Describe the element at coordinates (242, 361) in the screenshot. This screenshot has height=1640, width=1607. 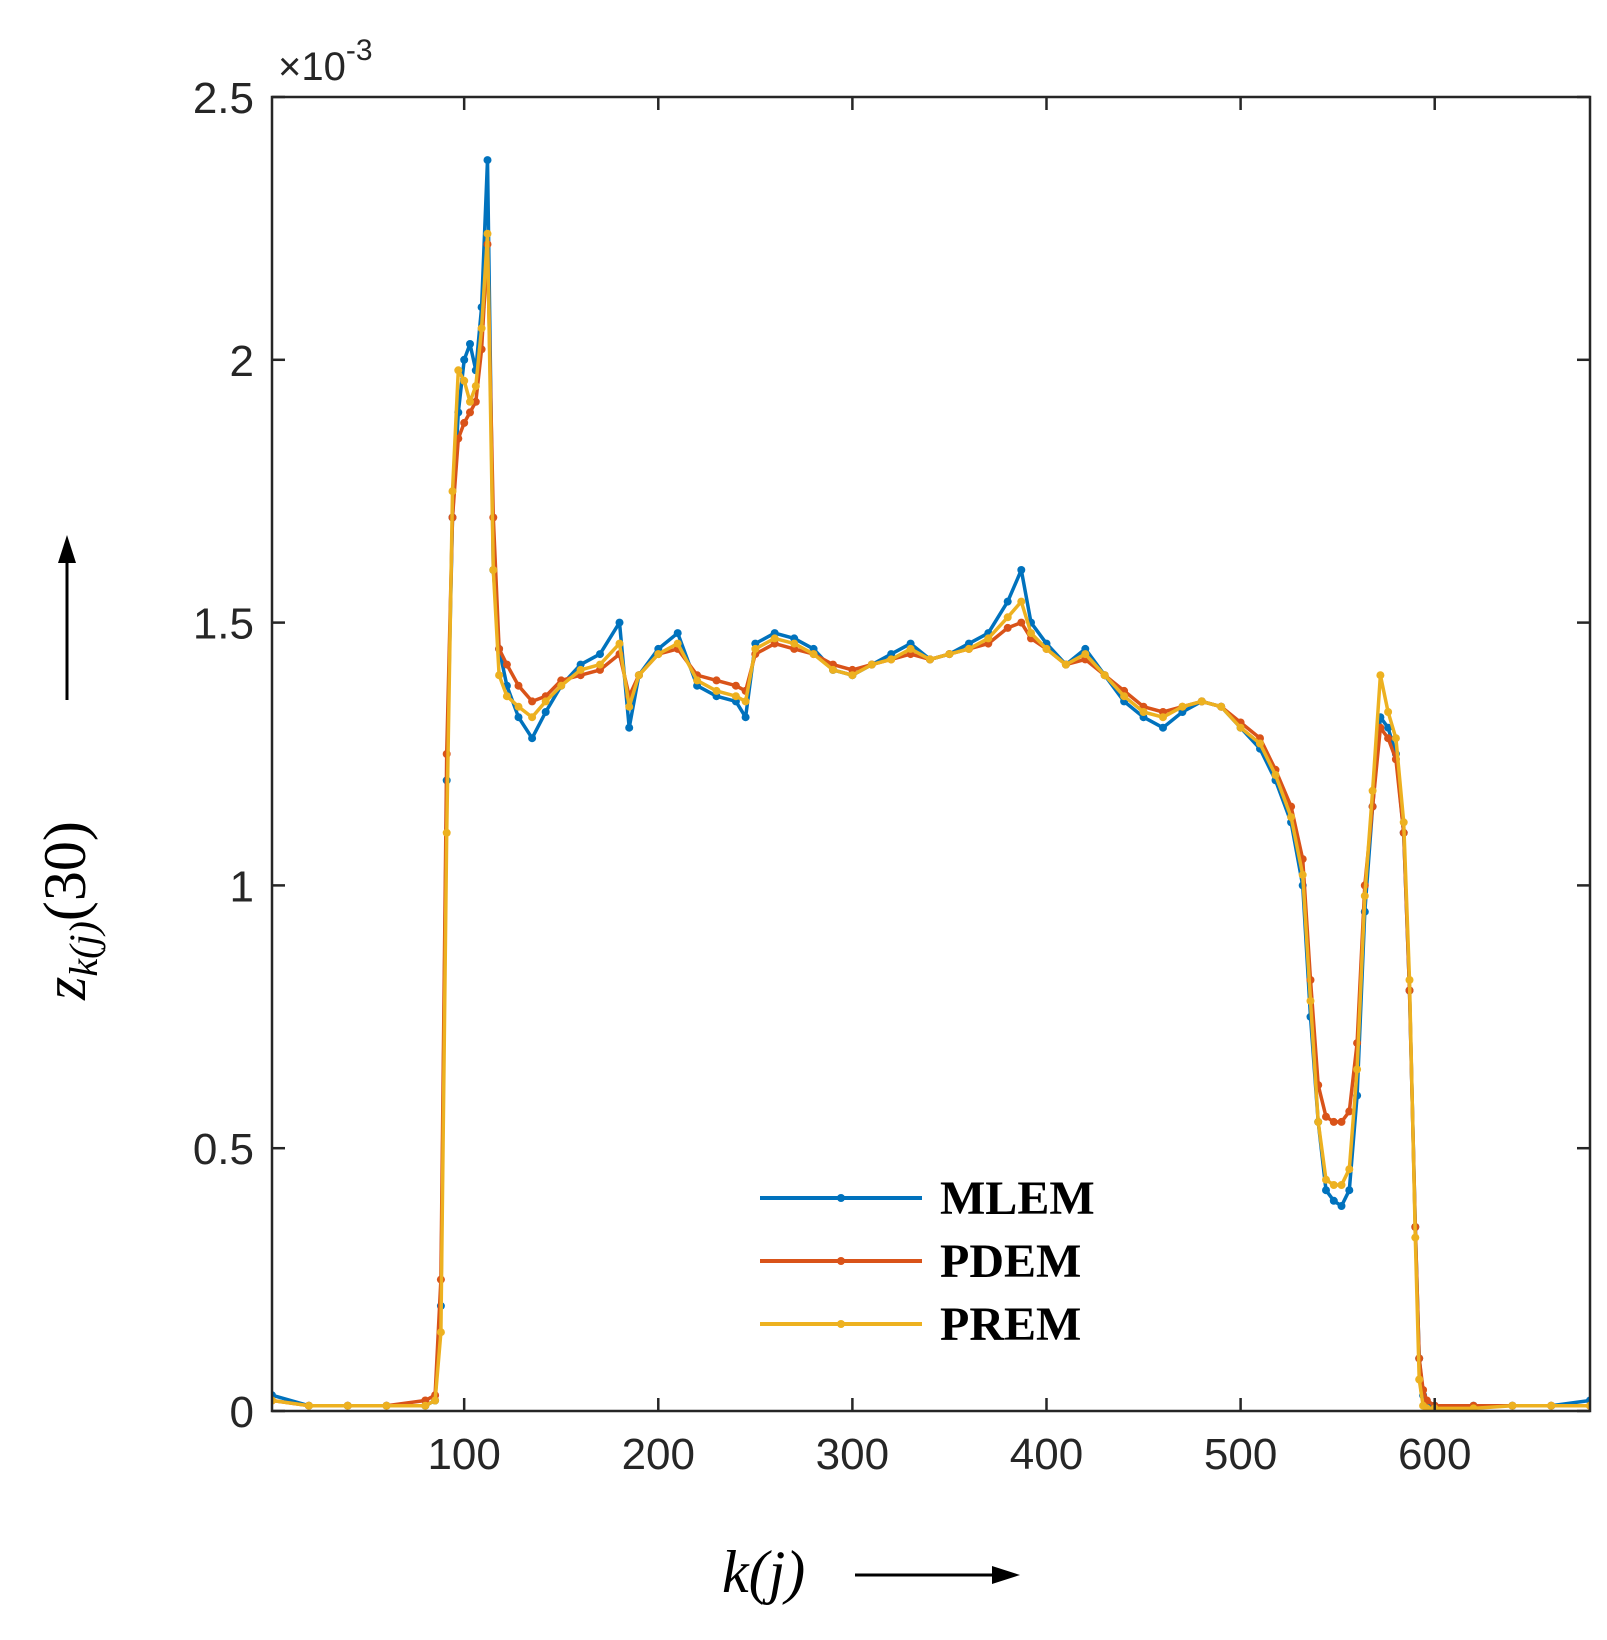
I see `y-tick-label: 2` at that location.